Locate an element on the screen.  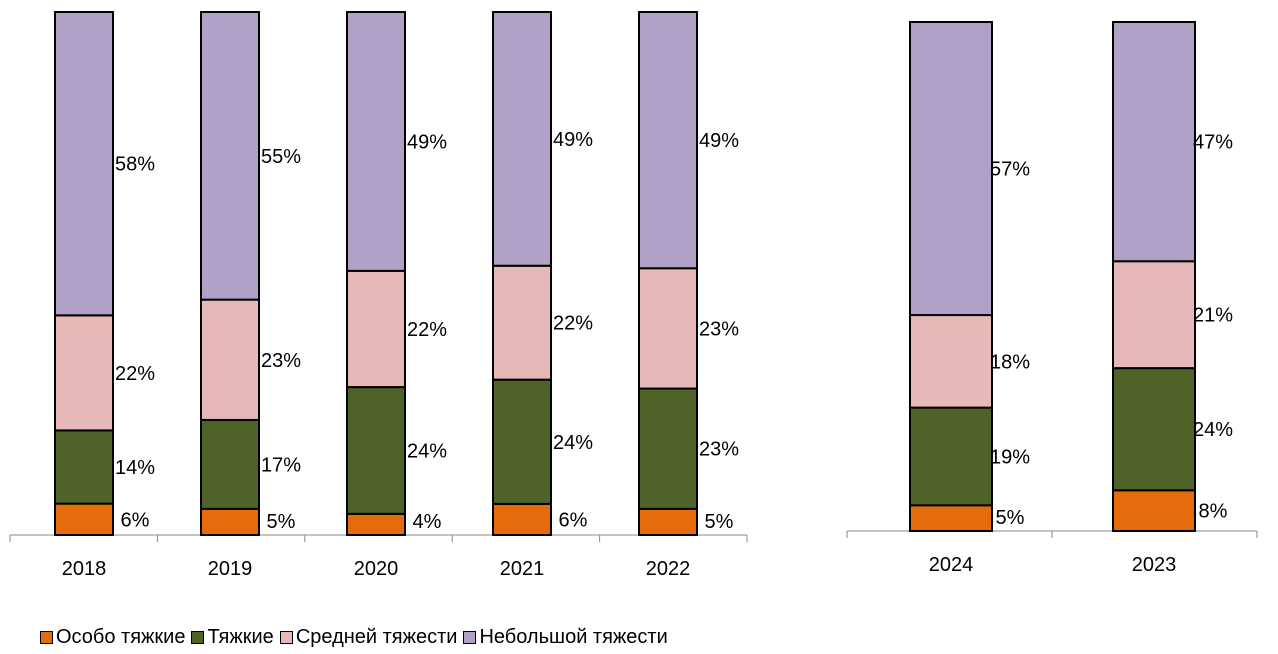
chart2-data-label-2023-minor: 47% is located at coordinates (1213, 143).